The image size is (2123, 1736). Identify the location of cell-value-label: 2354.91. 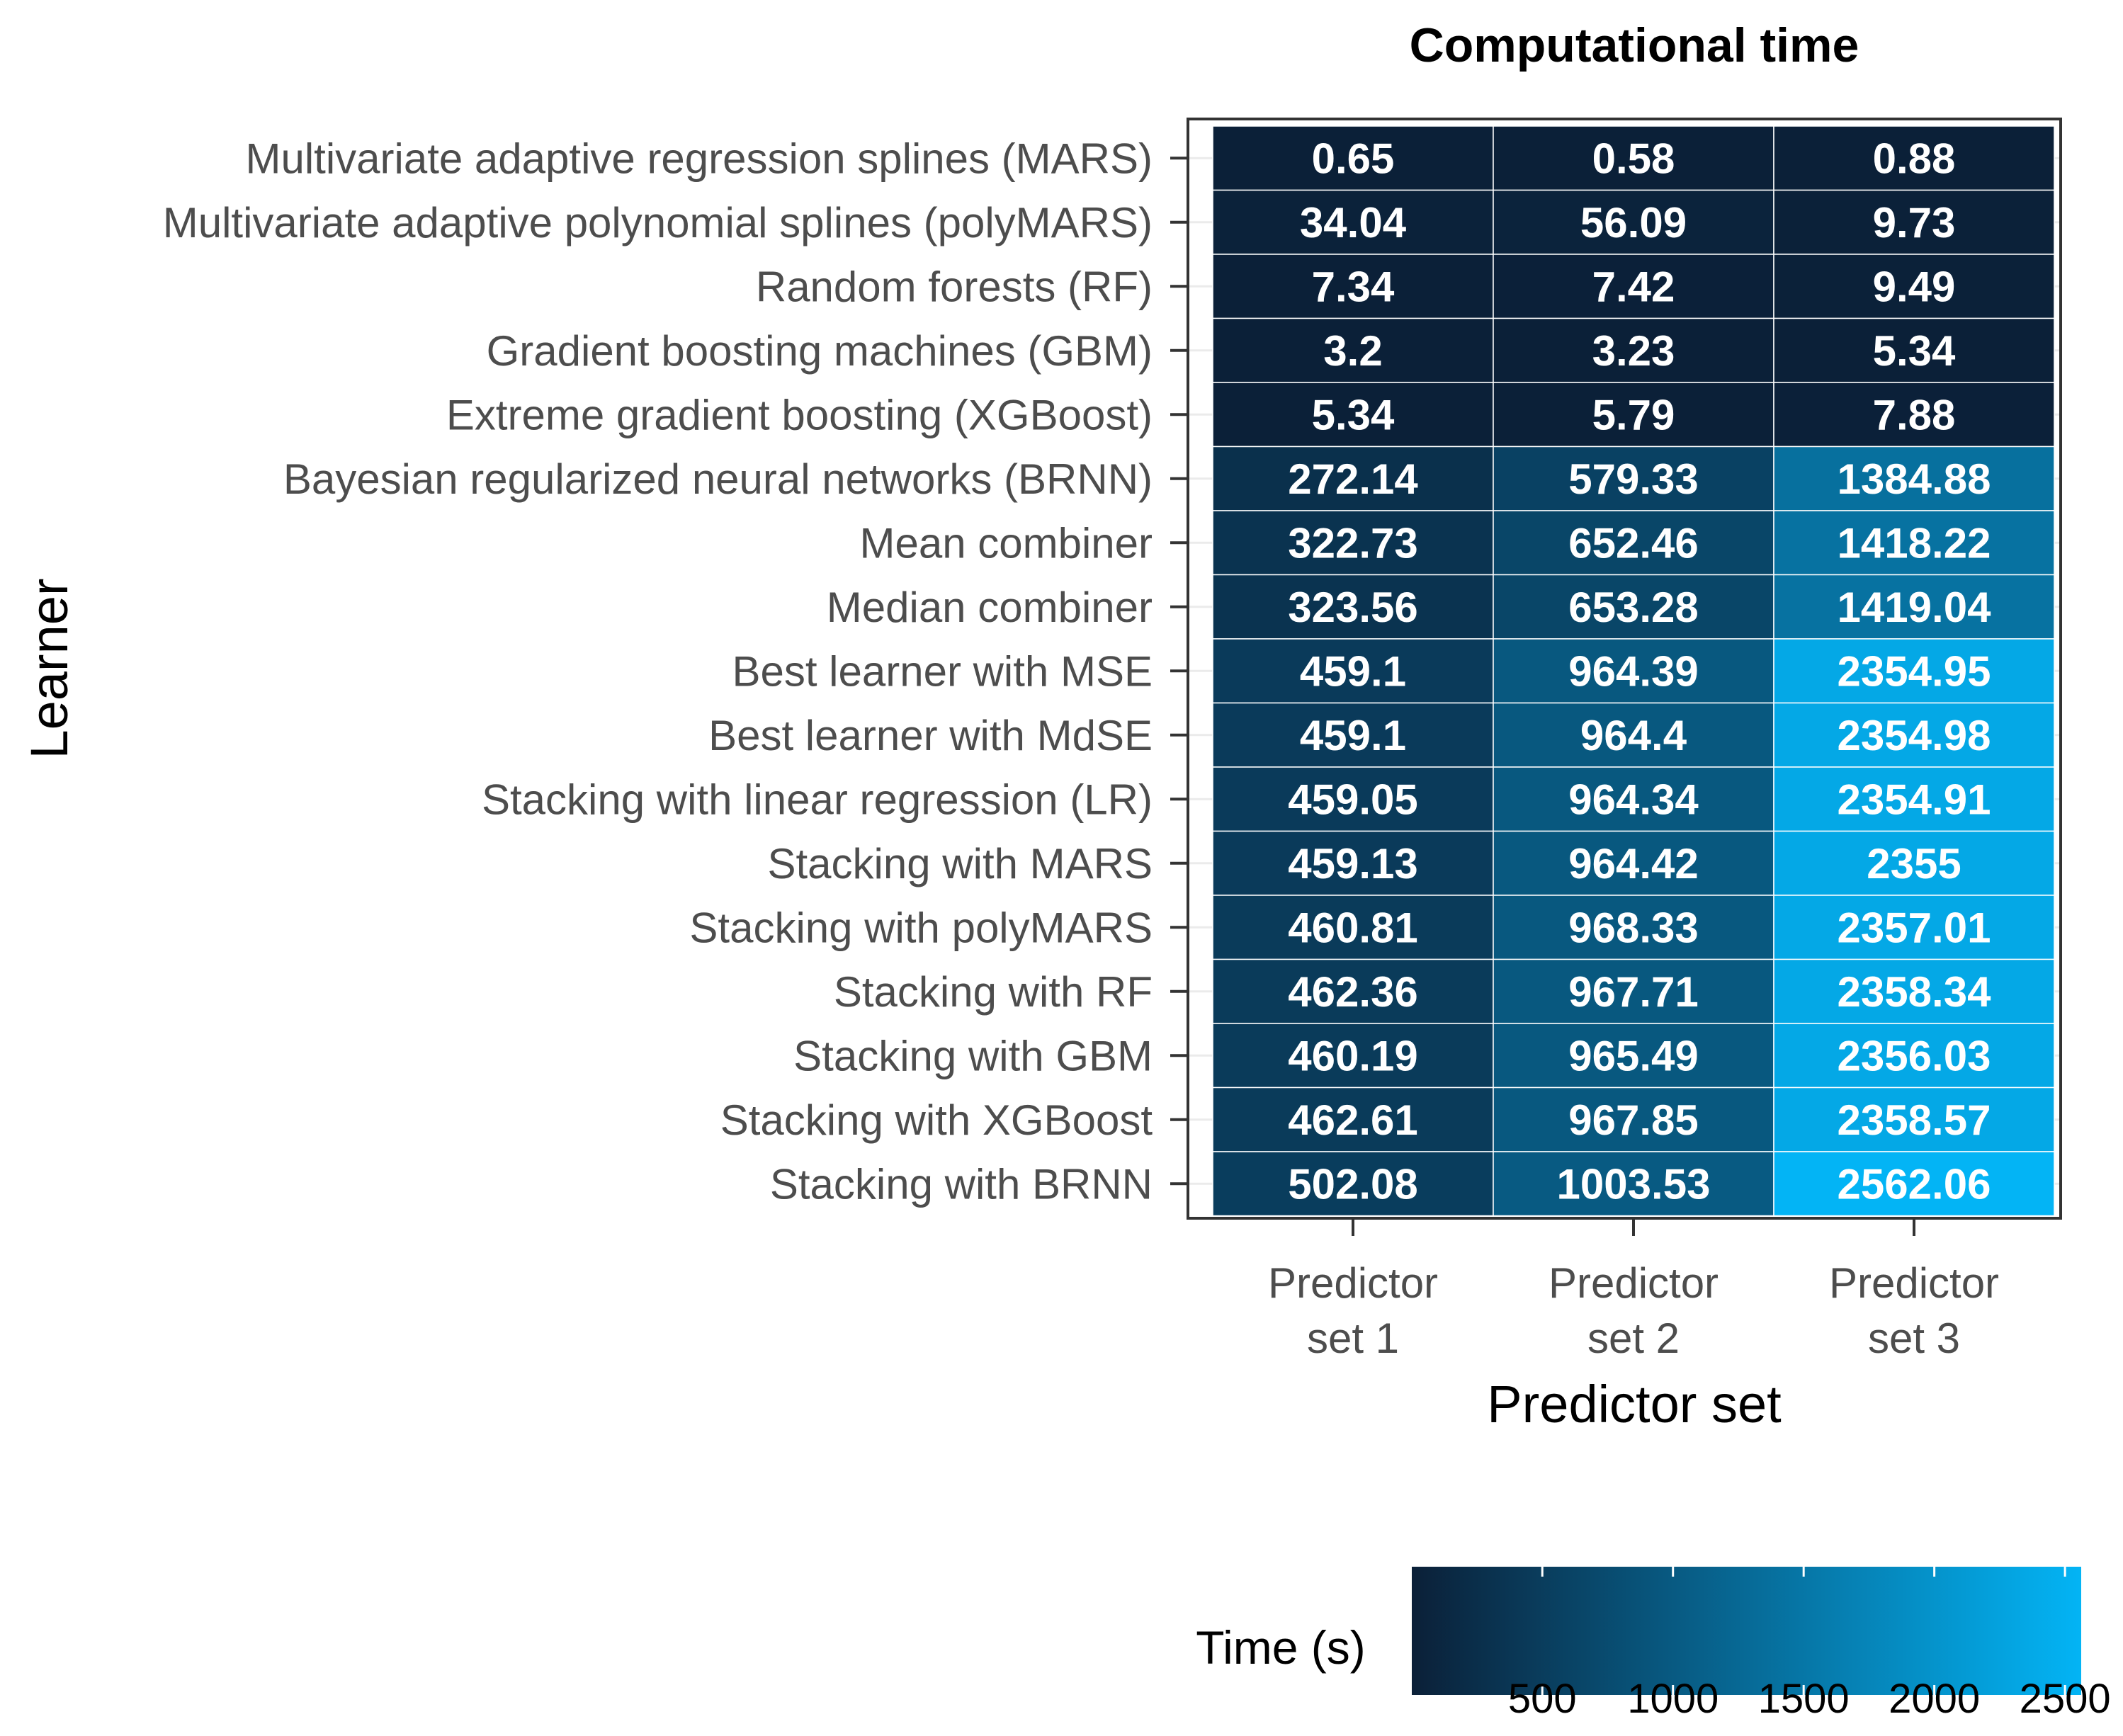
(1915, 799).